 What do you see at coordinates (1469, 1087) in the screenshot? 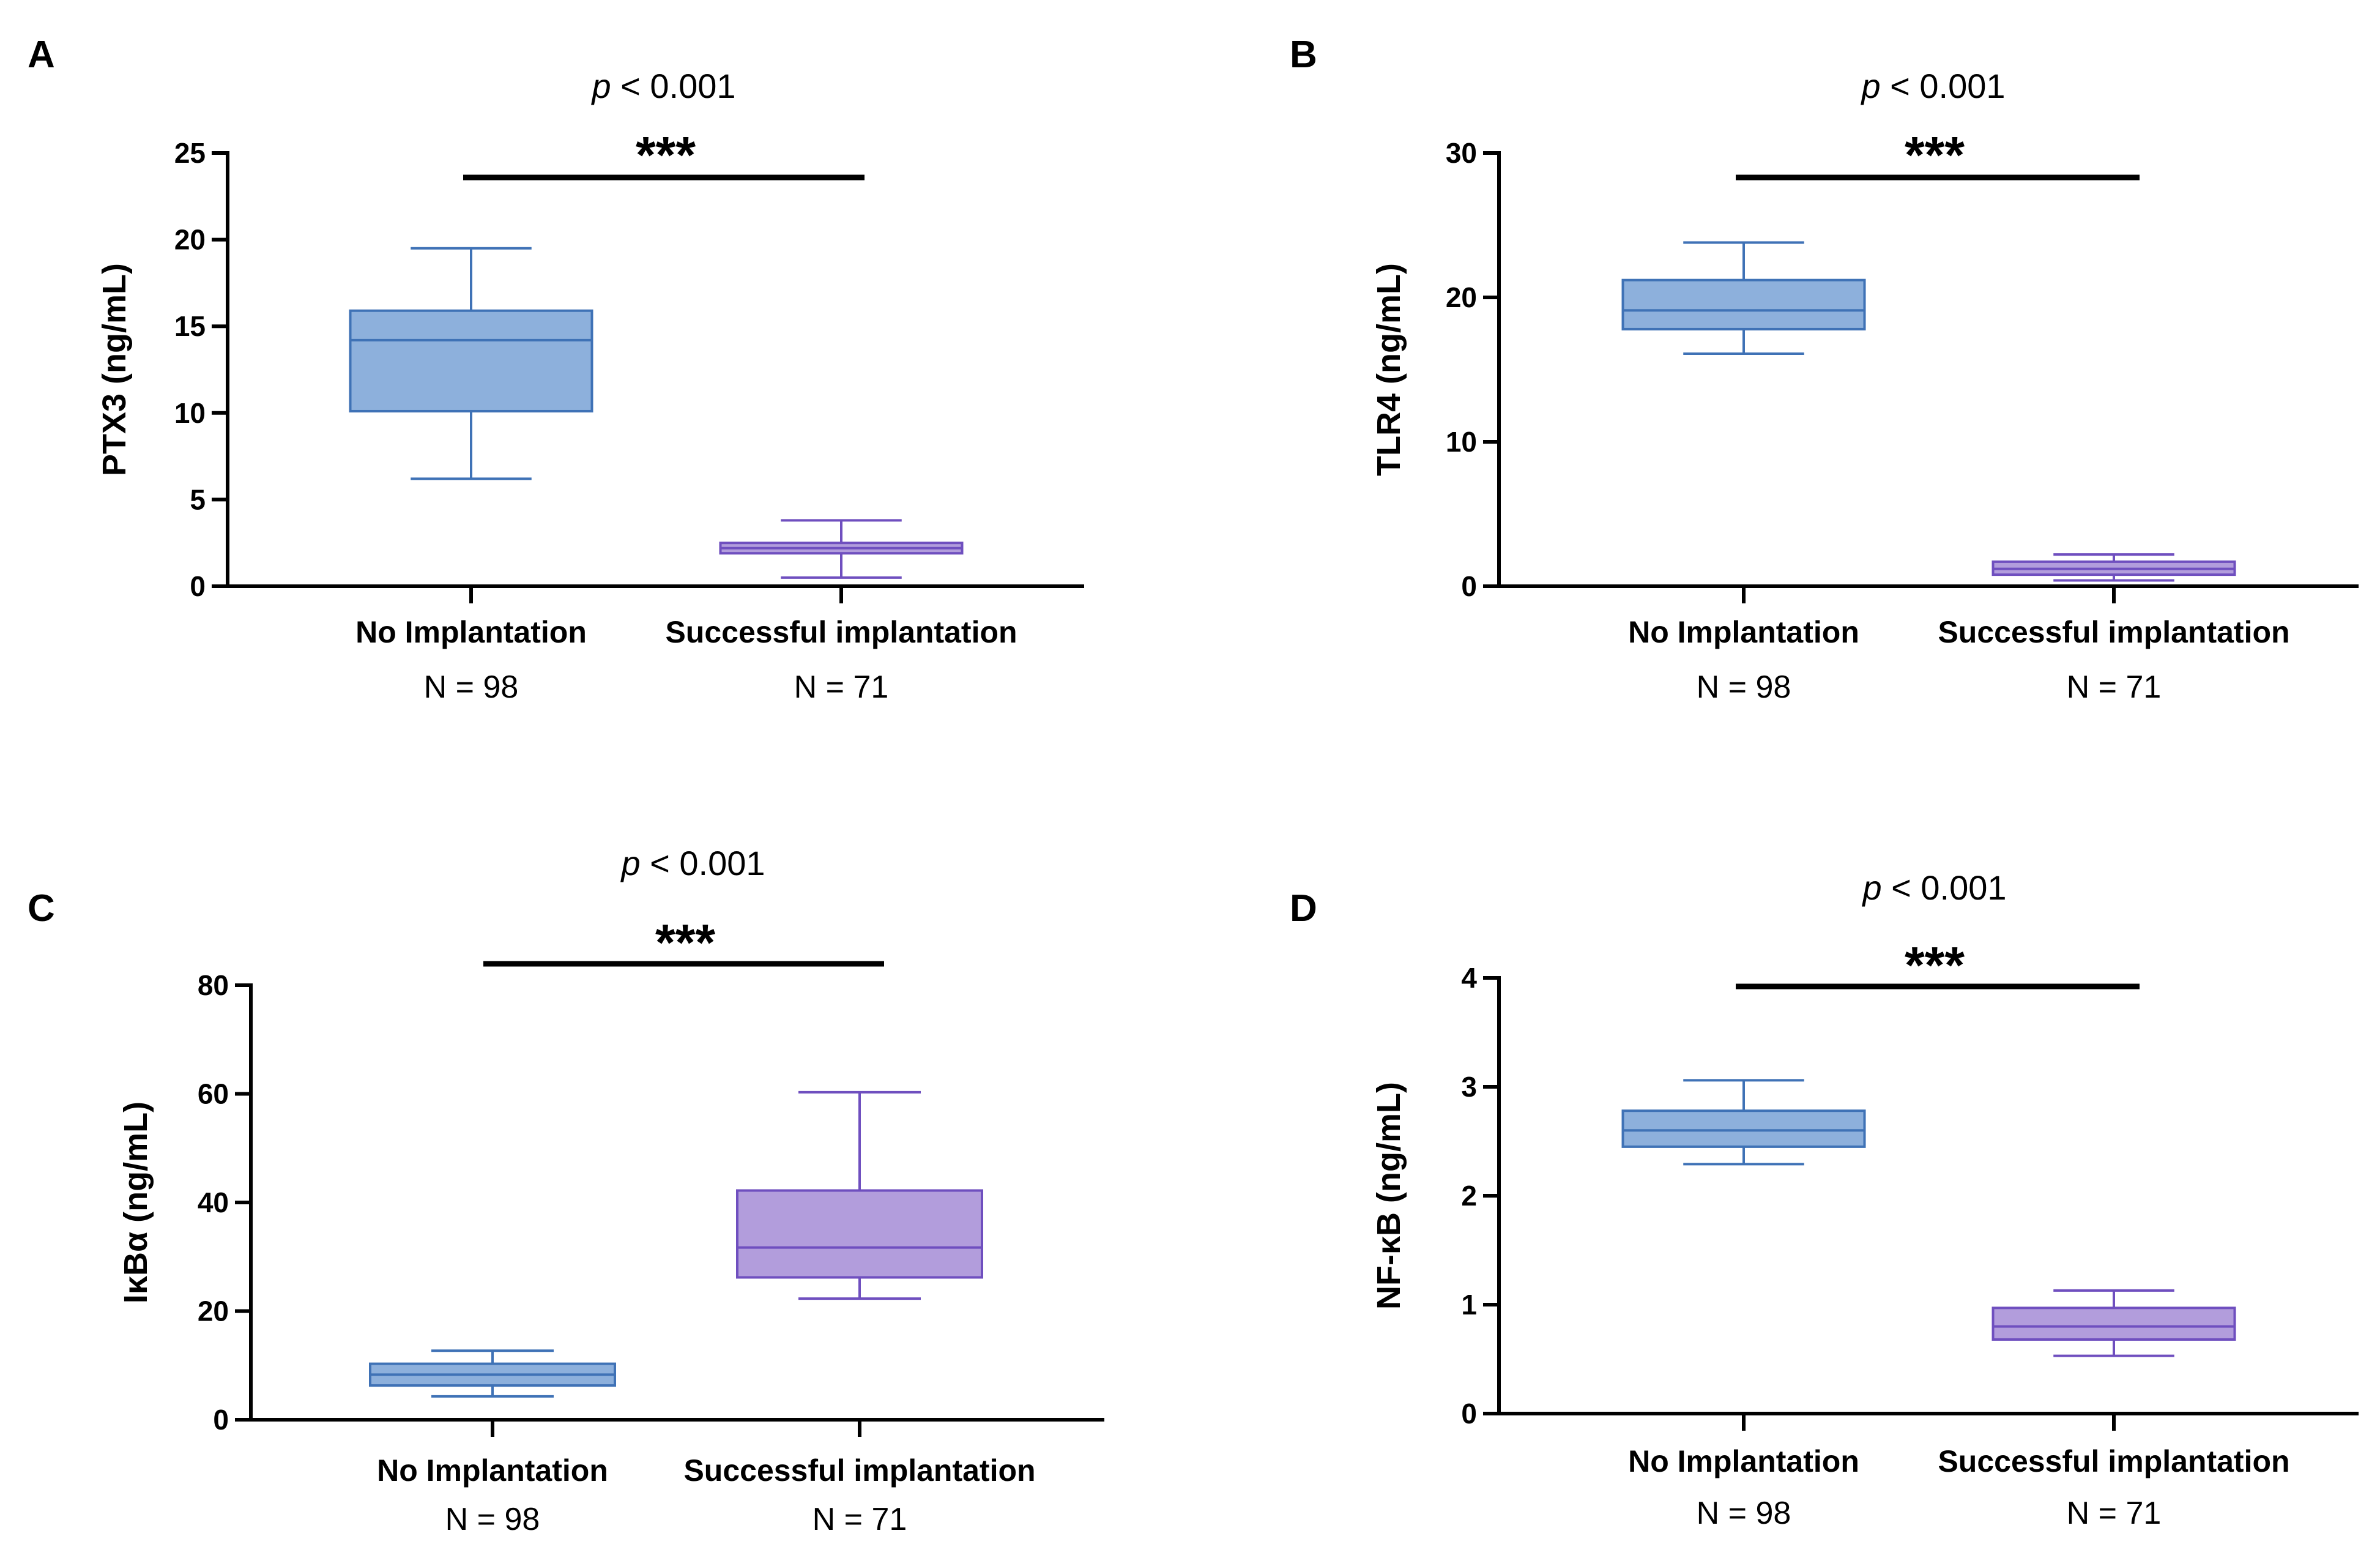
I see `y-tick-label: 3` at bounding box center [1469, 1087].